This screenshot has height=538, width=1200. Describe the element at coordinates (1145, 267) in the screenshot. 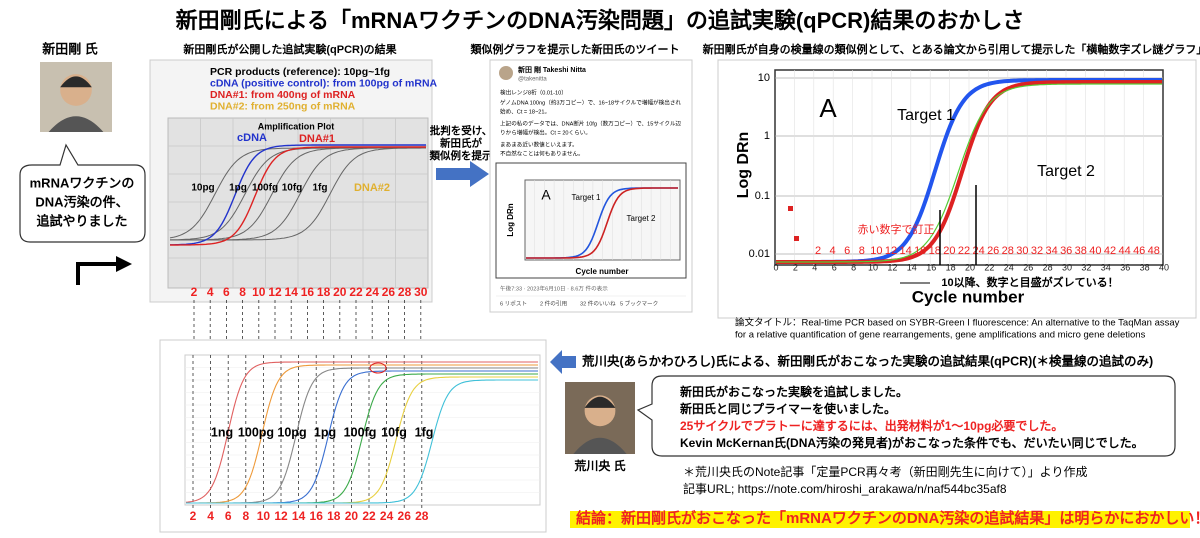

I see `x-tick-label: 38` at that location.